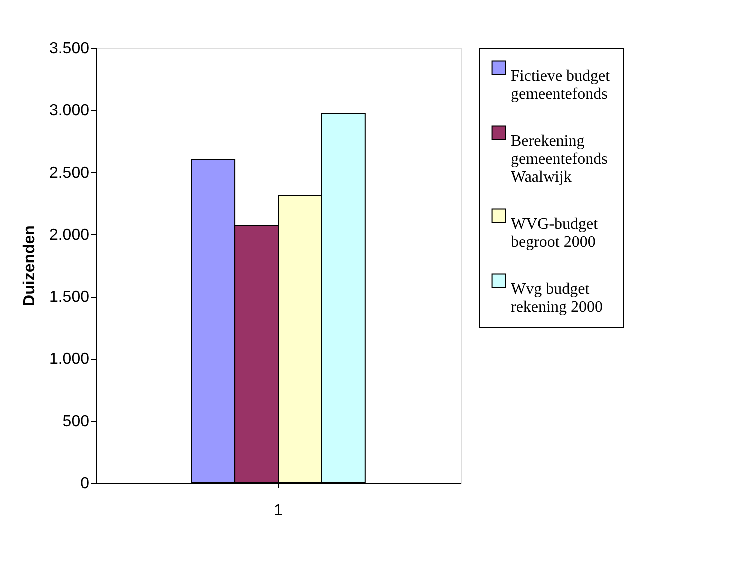  Describe the element at coordinates (561, 85) in the screenshot. I see `legend-label: Fictieve budget gemeentefonds` at that location.